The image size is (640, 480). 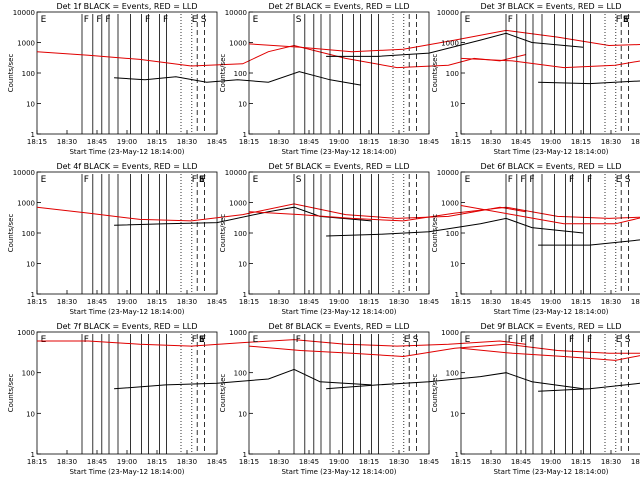 What do you see at coordinates (126, 166) in the screenshot?
I see `panel-title: Det 4f BLACK = Events, RED = LLD` at bounding box center [126, 166].